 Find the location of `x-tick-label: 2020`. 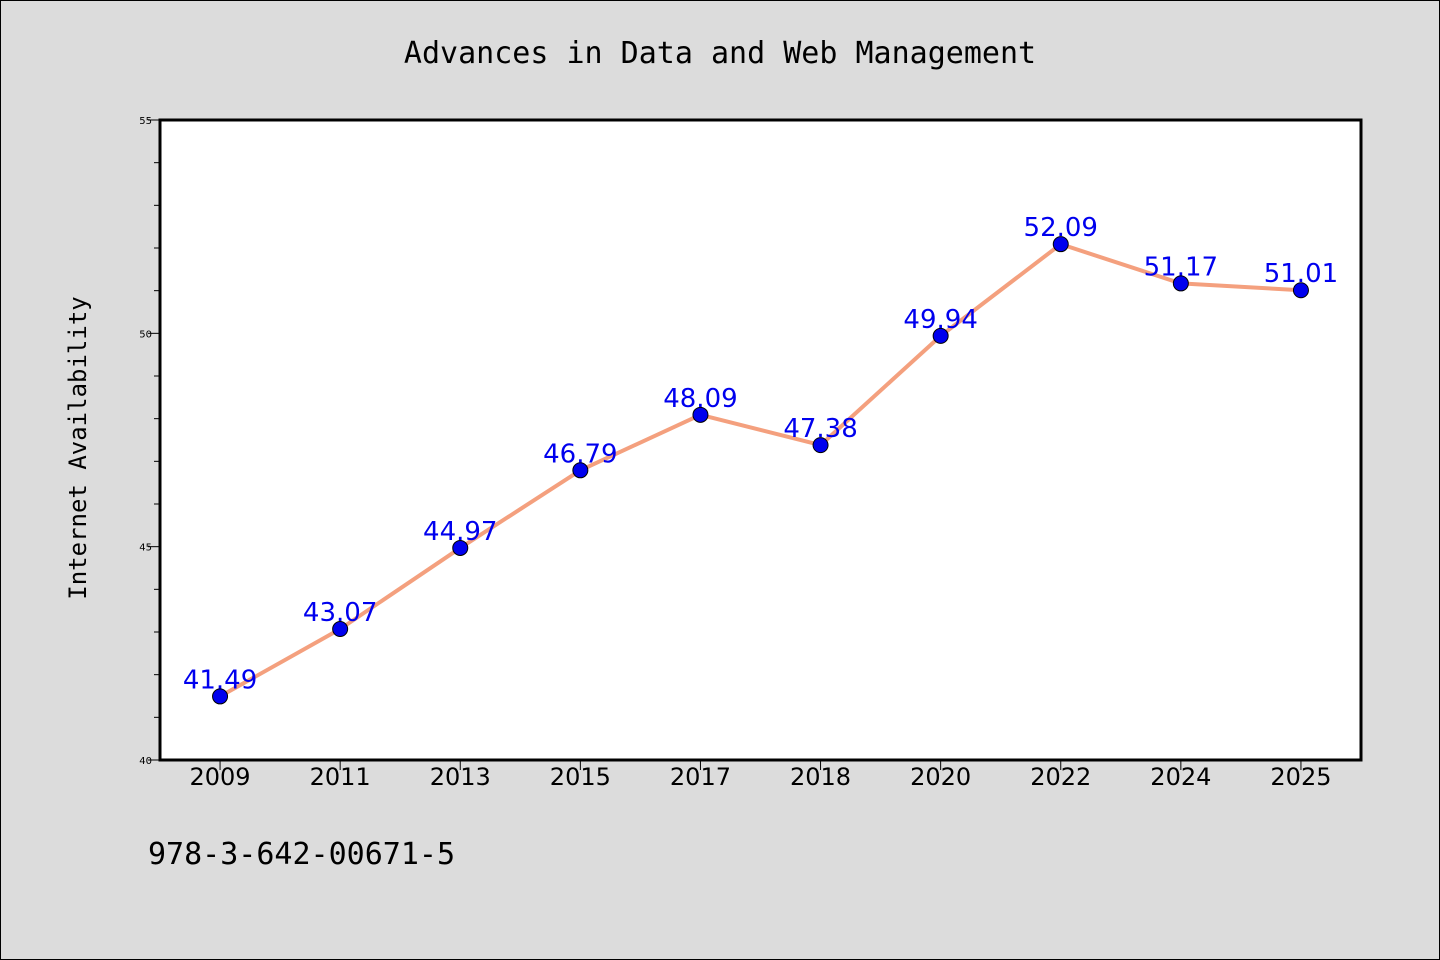

x-tick-label: 2020 is located at coordinates (940, 777).